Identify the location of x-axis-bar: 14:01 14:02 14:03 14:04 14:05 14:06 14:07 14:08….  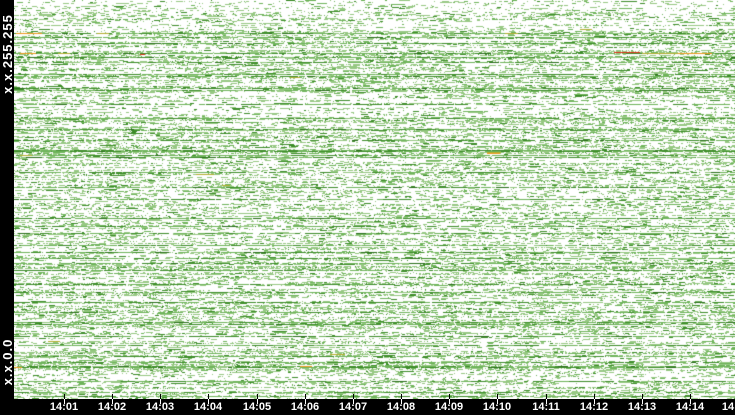
(367, 407).